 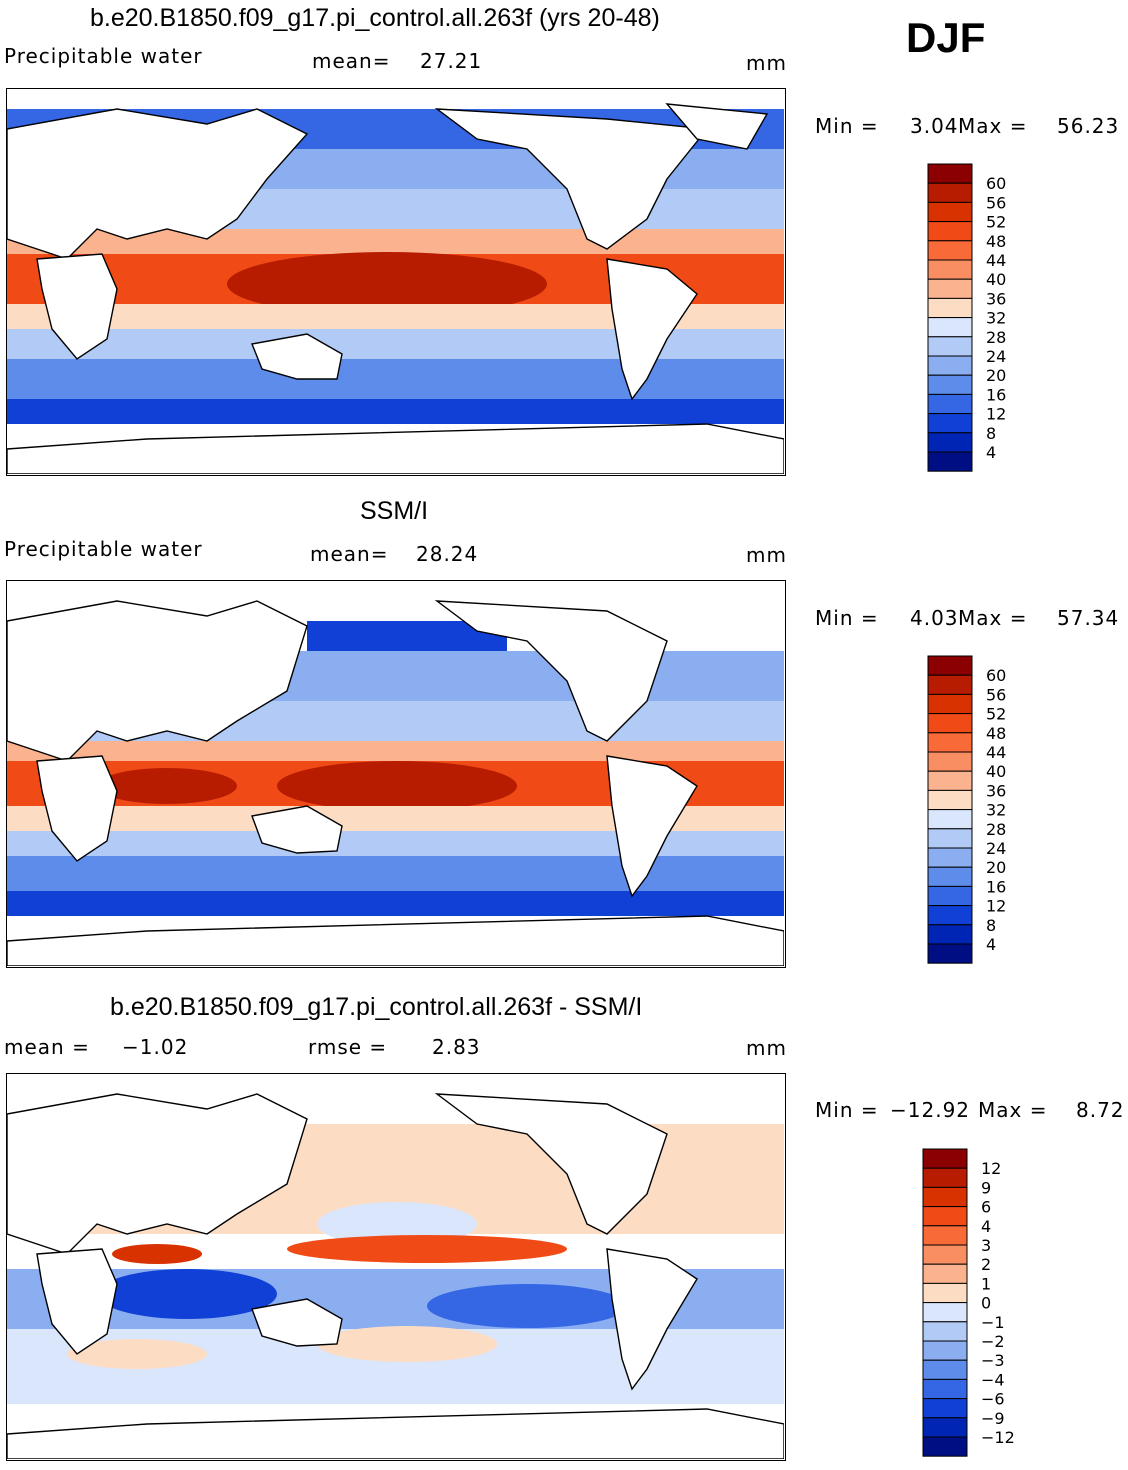 What do you see at coordinates (946, 37) in the screenshot?
I see `season-label: DJF` at bounding box center [946, 37].